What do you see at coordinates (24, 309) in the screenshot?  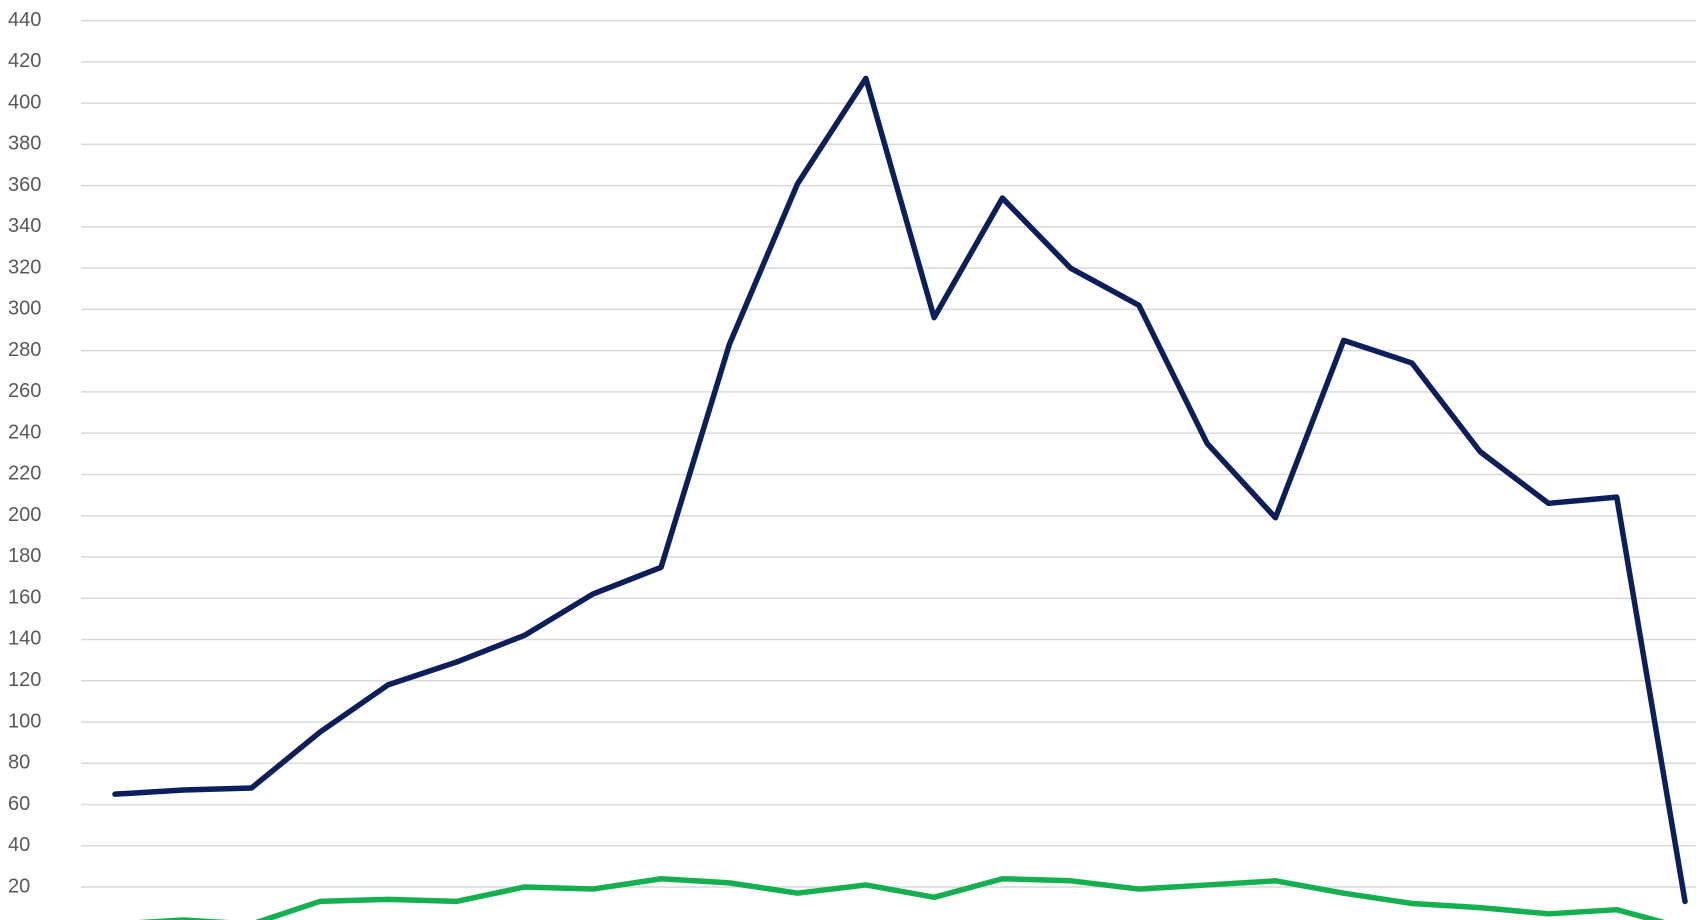 I see `y-tick-label: 300` at bounding box center [24, 309].